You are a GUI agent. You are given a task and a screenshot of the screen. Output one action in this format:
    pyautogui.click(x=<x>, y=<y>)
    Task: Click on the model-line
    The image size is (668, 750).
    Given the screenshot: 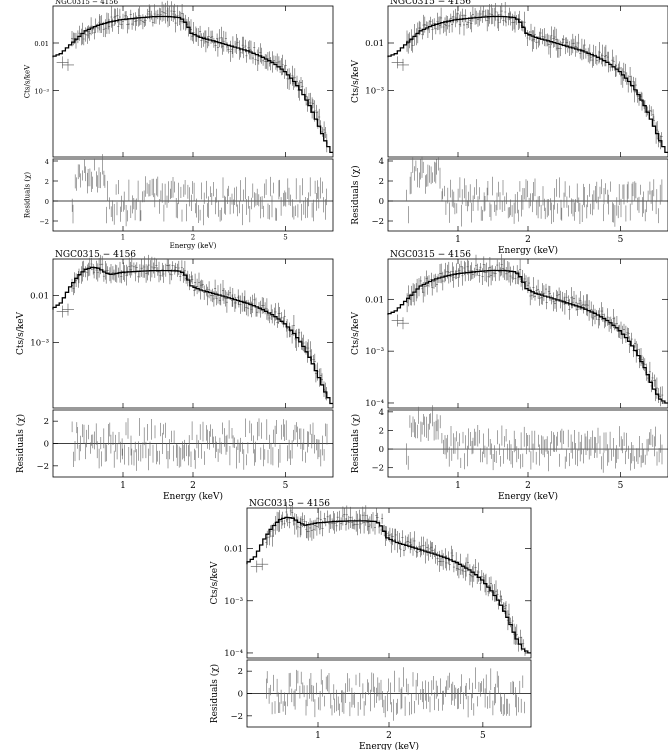 What is the action you would take?
    pyautogui.click(x=527, y=84)
    